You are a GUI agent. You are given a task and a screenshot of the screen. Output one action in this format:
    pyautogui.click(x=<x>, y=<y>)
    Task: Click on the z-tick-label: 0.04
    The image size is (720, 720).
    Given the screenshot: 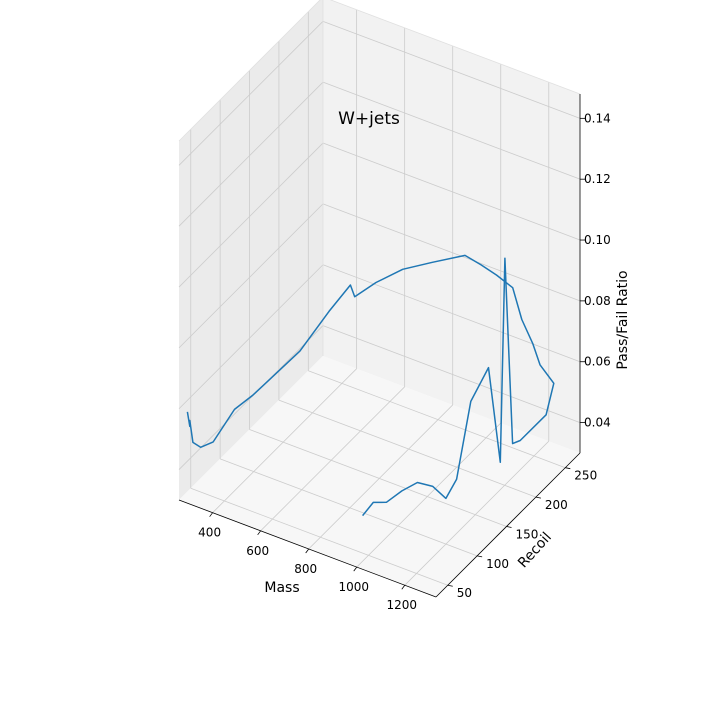 What is the action you would take?
    pyautogui.click(x=597, y=423)
    